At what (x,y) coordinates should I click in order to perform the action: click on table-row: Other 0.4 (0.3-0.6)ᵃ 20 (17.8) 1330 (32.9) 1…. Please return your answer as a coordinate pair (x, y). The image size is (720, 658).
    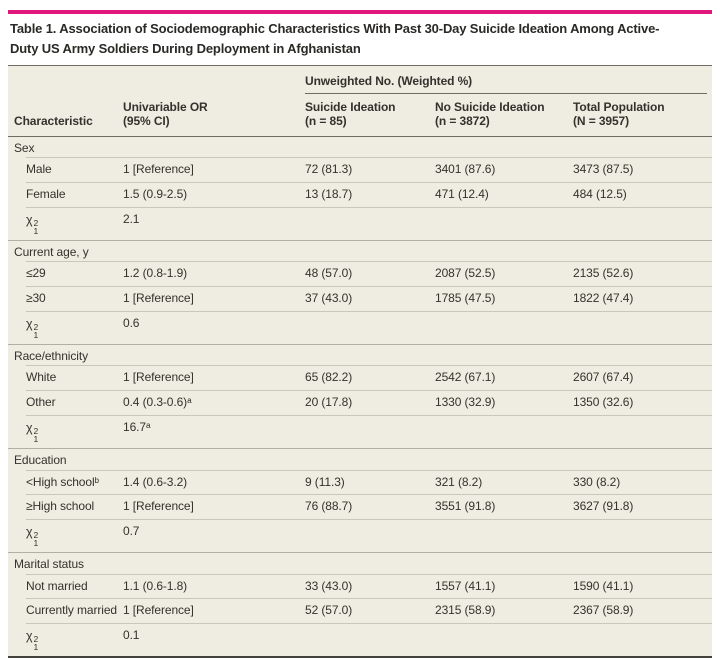
    Looking at the image, I should click on (360, 402).